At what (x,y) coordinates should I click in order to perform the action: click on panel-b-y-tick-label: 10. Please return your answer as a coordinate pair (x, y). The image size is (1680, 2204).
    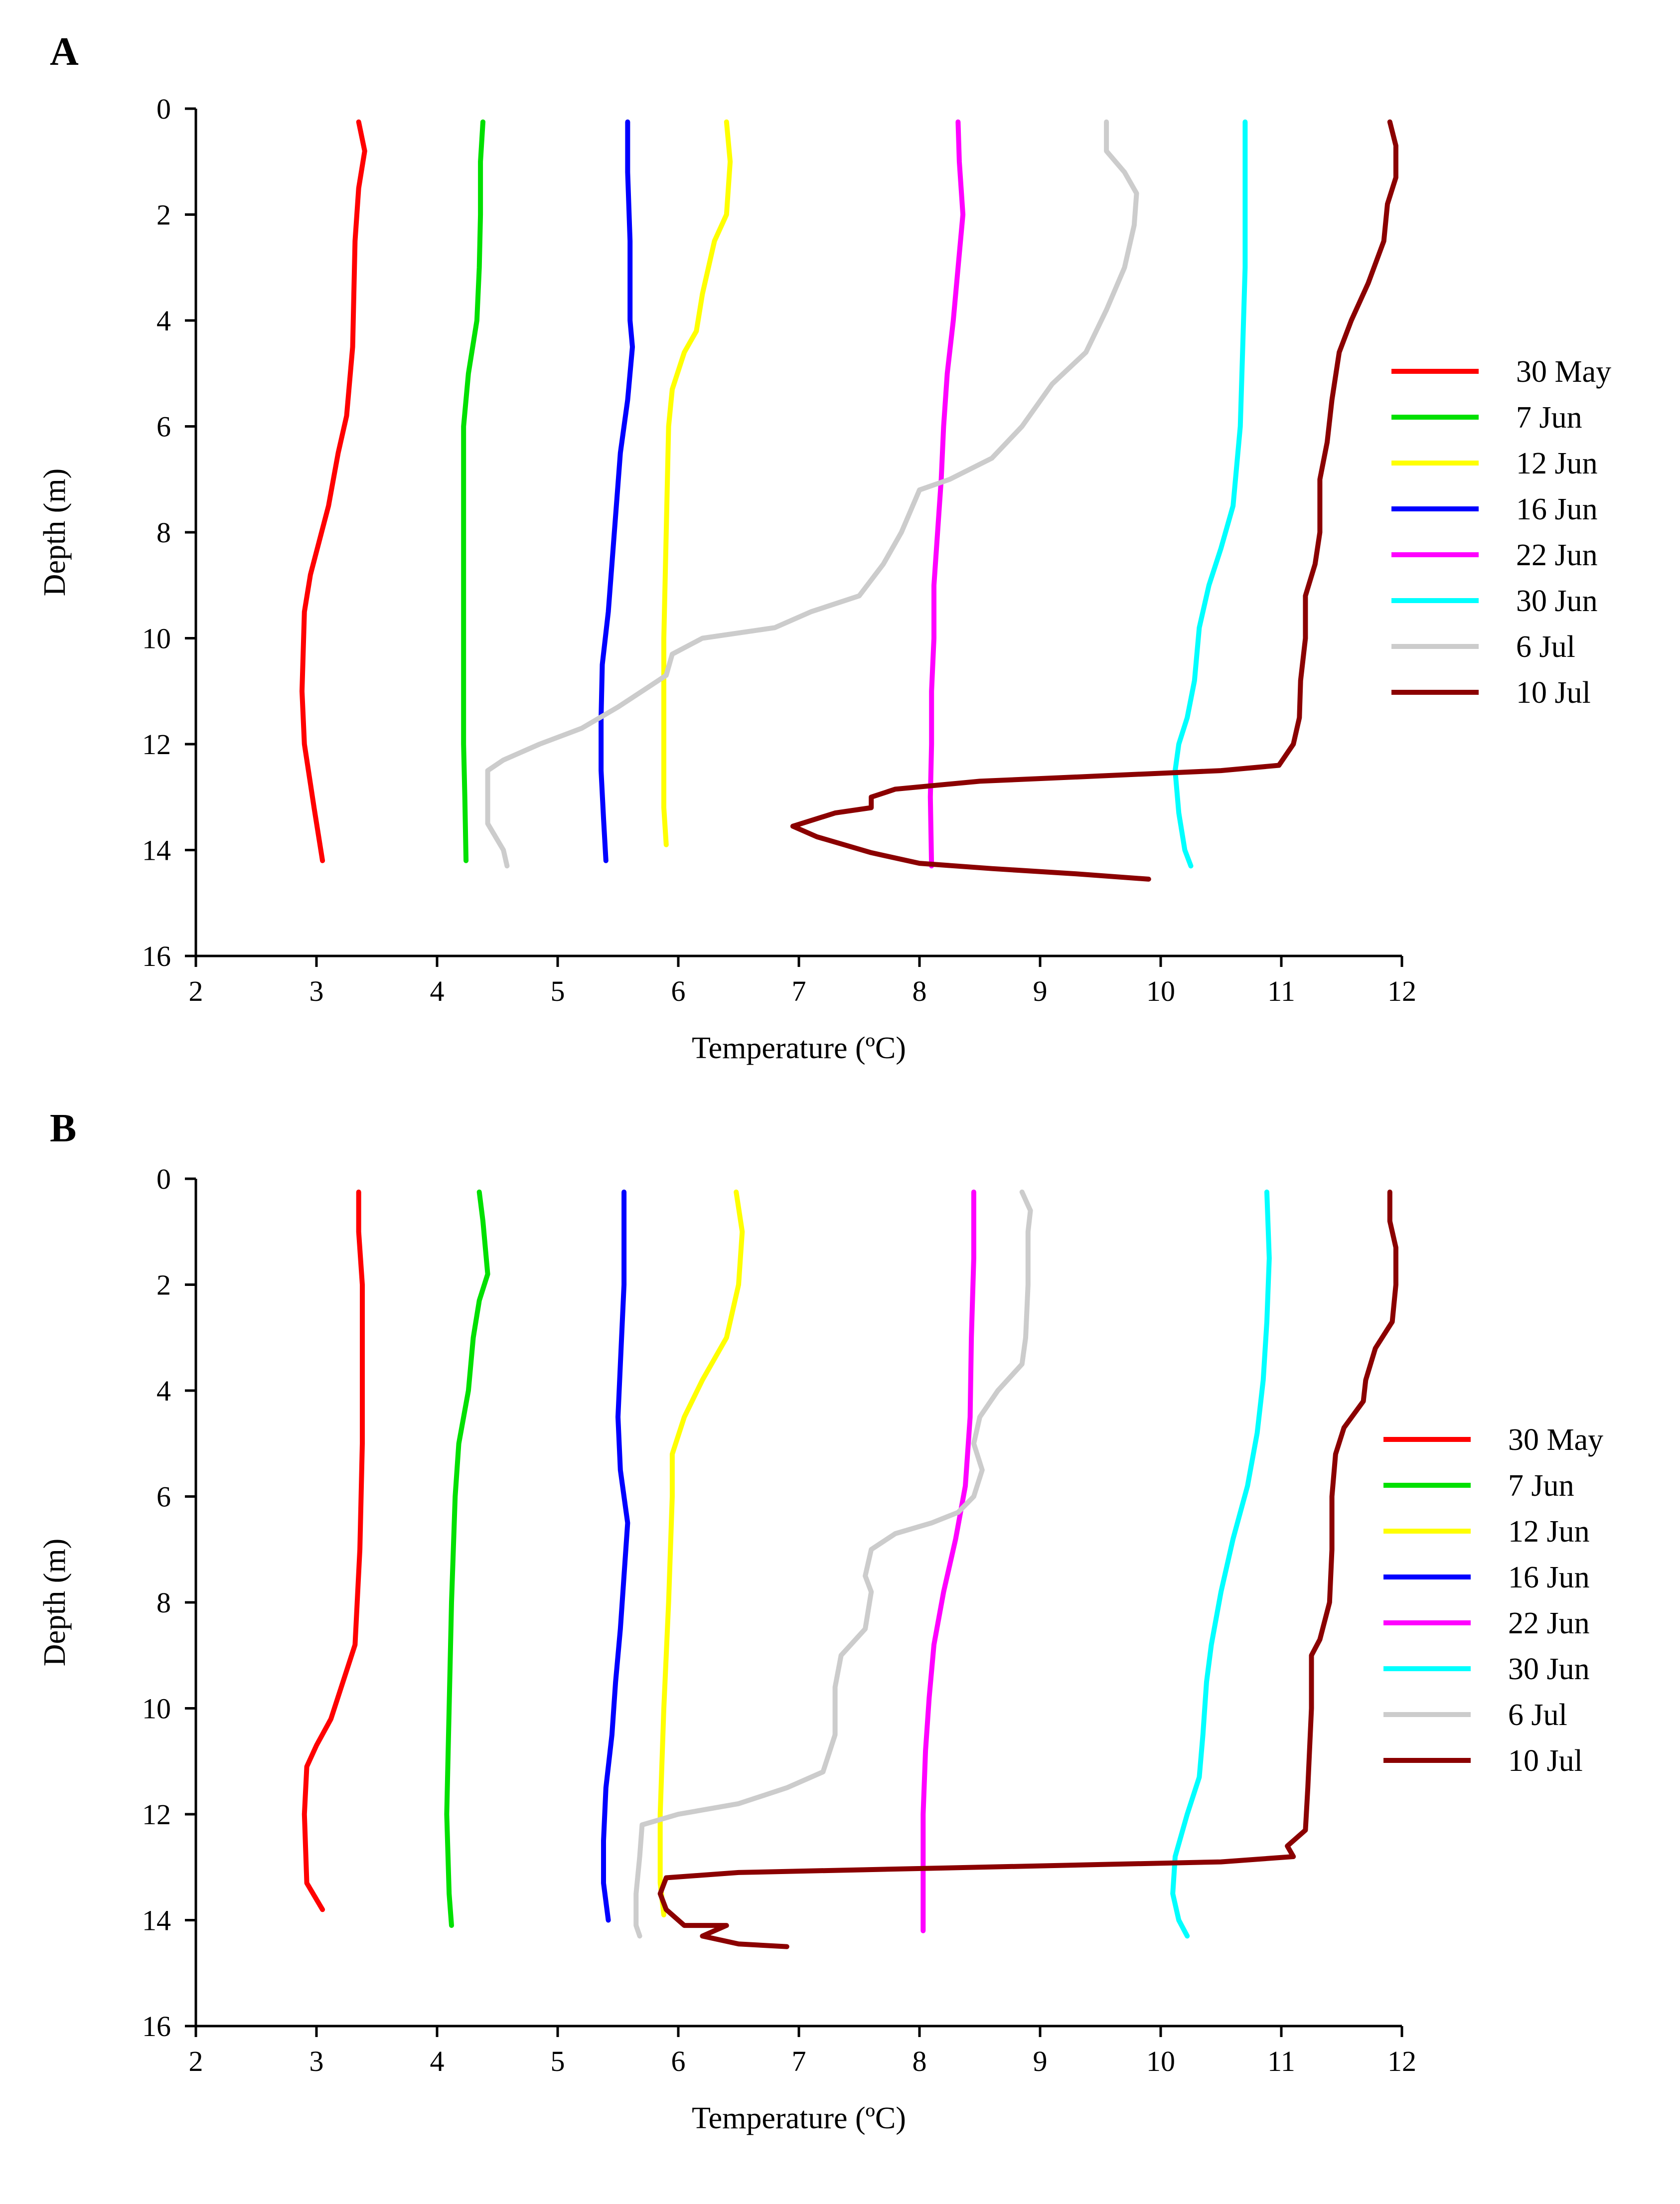
    Looking at the image, I should click on (156, 1709).